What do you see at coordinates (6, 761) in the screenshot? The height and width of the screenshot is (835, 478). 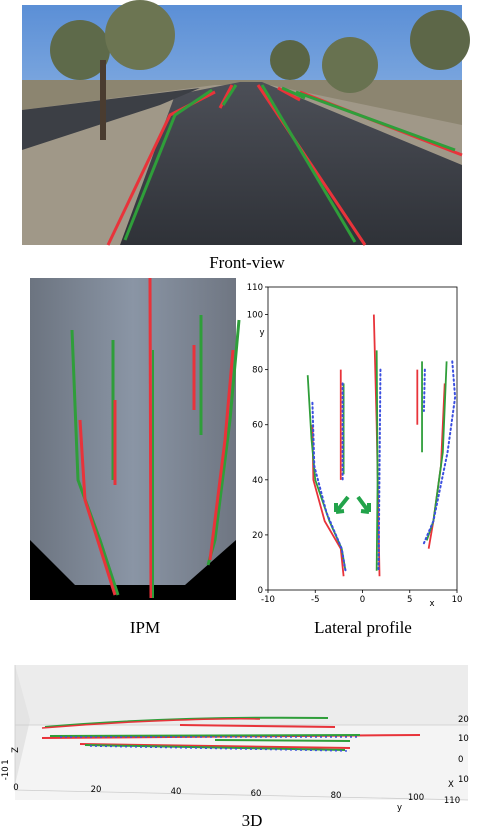 I see `z-tick-label: 1` at bounding box center [6, 761].